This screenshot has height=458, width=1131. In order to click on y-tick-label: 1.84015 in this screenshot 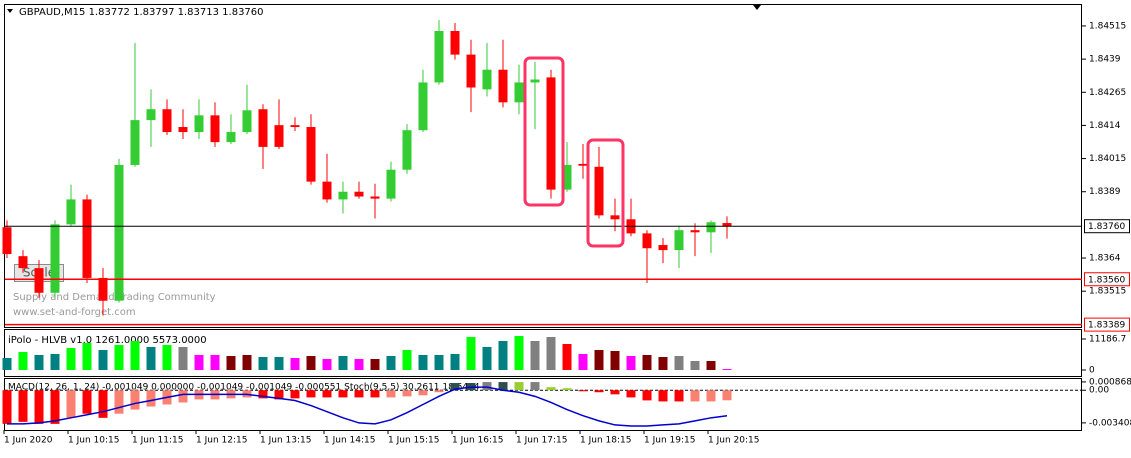, I will do `click(1107, 159)`.